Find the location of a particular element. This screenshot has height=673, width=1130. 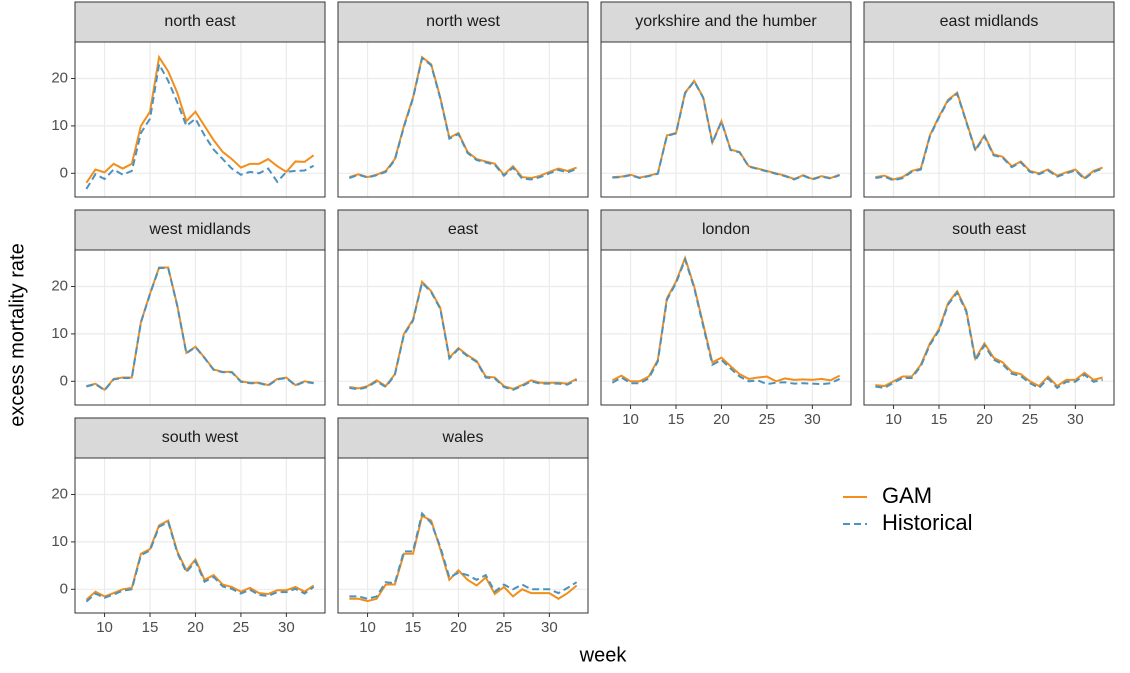

strip-label: south east is located at coordinates (989, 229).